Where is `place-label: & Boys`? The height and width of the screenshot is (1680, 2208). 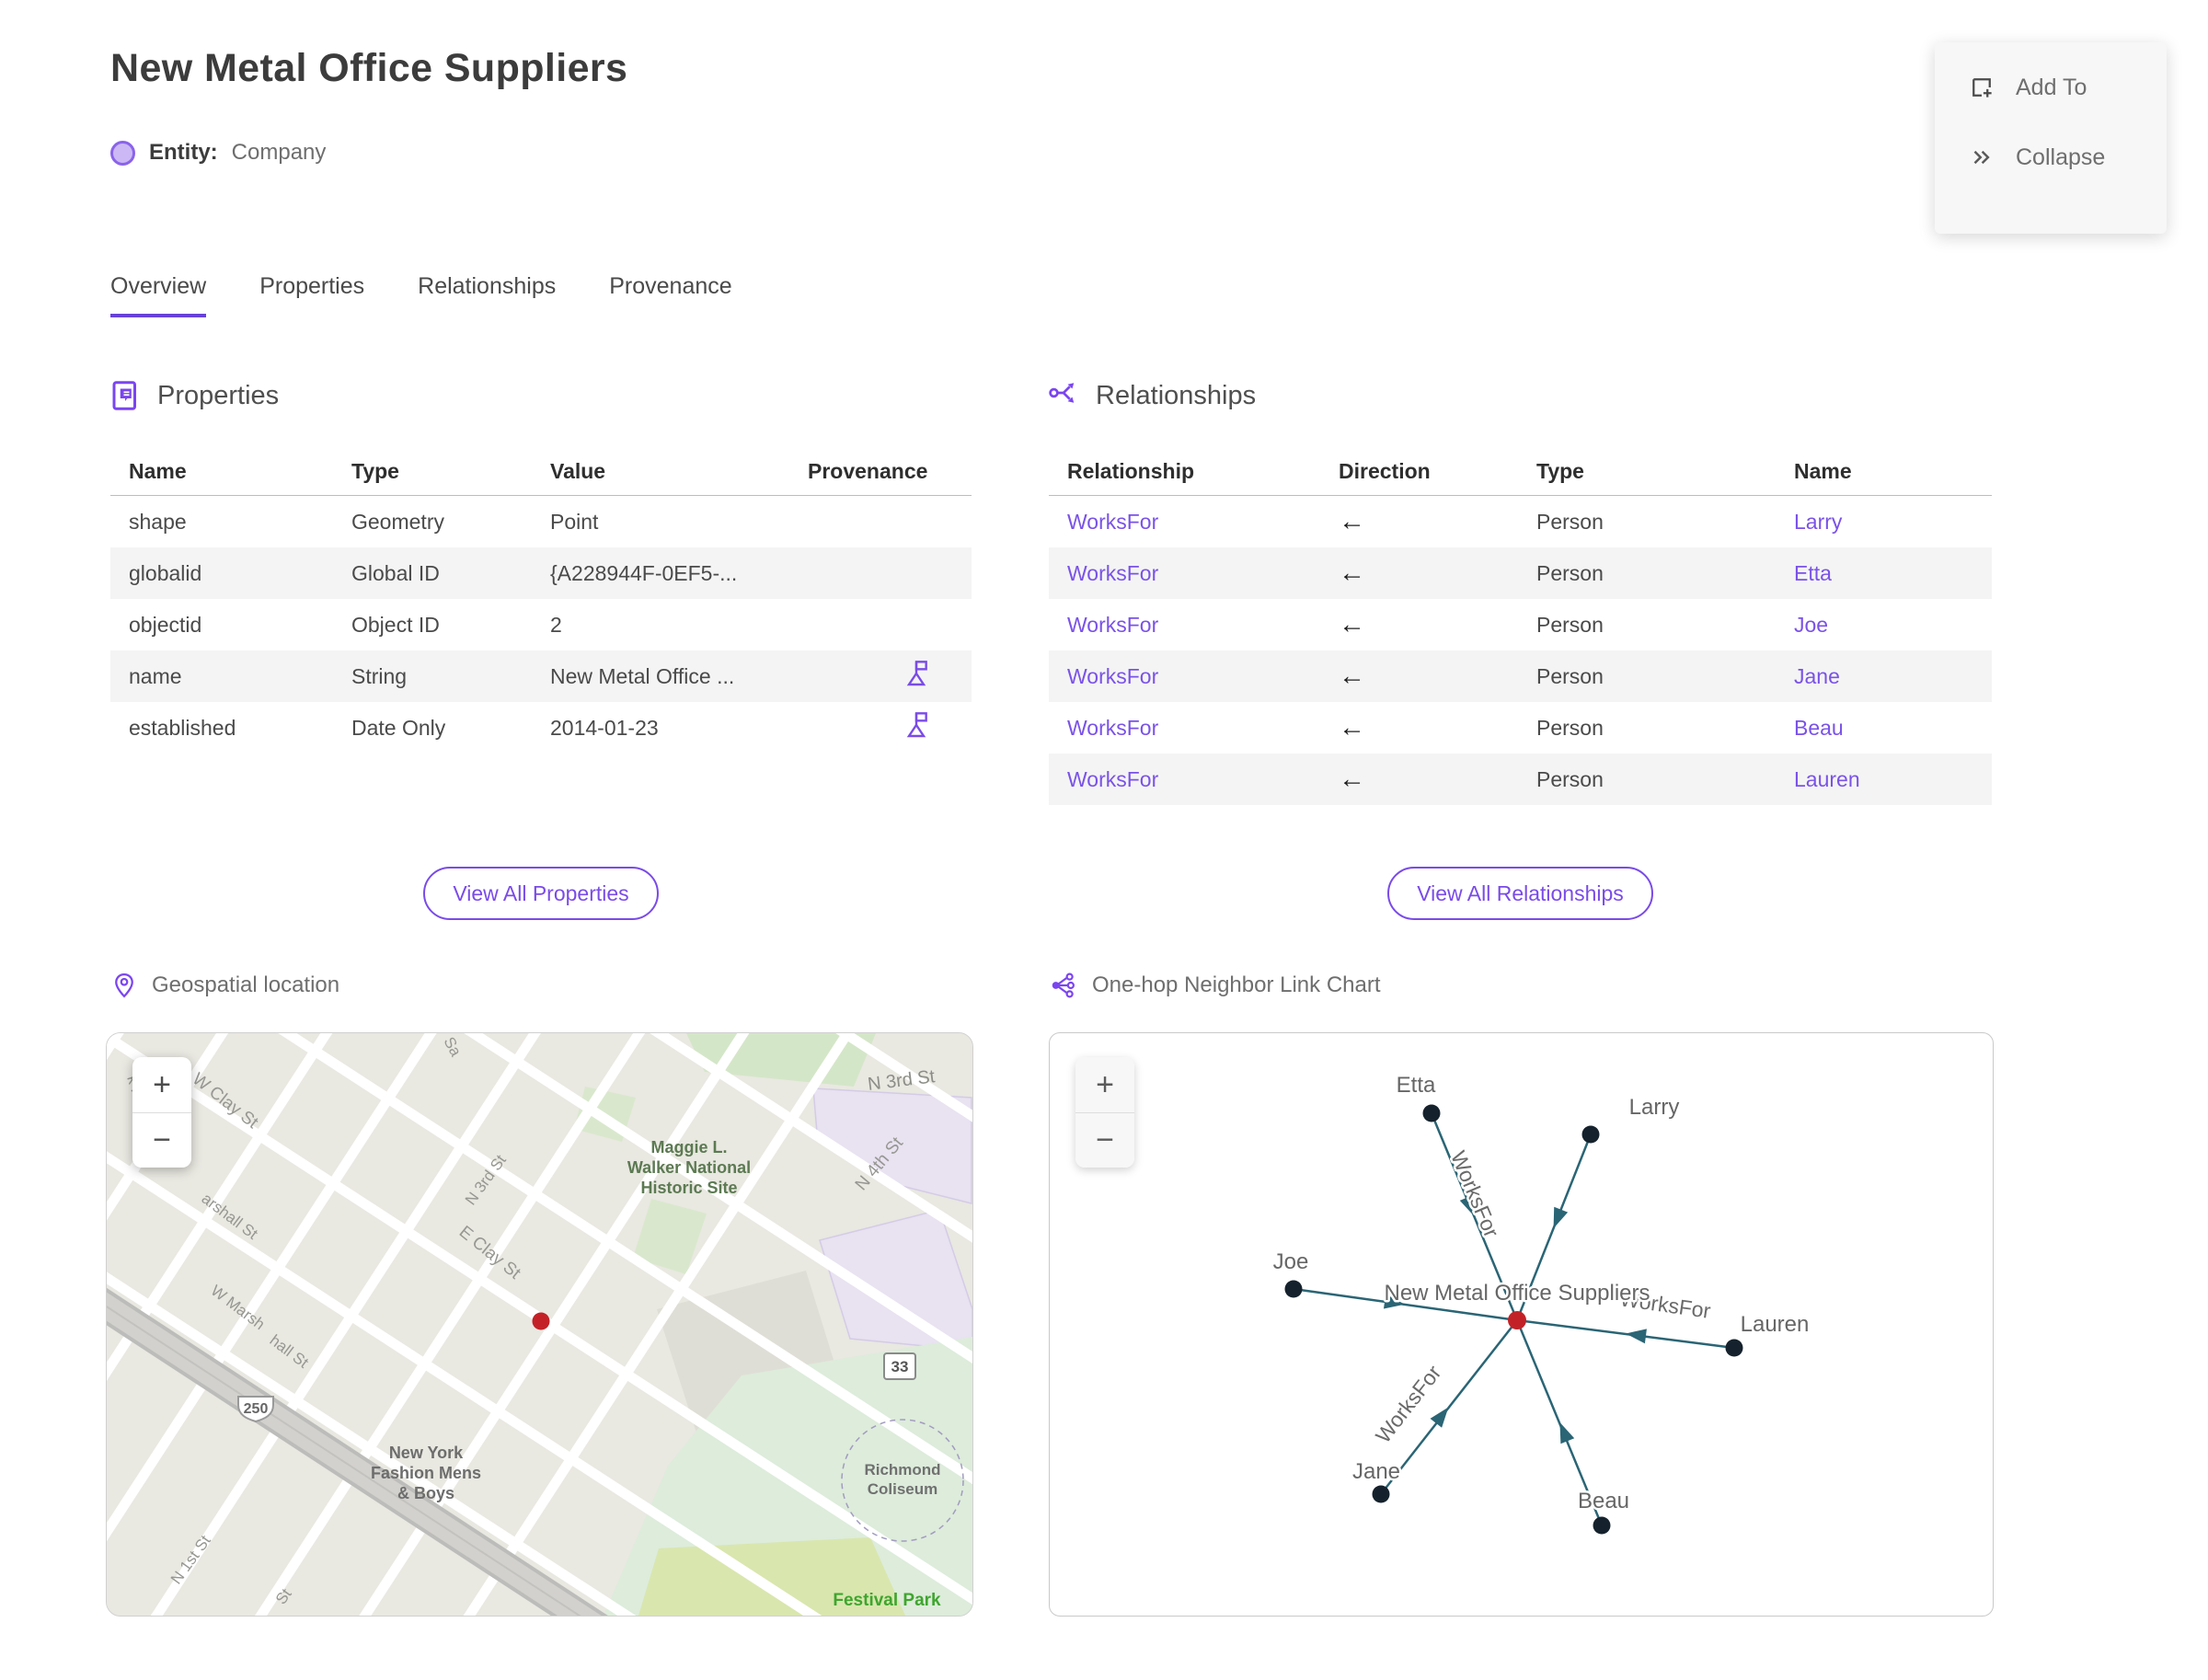
place-label: & Boys is located at coordinates (425, 1493).